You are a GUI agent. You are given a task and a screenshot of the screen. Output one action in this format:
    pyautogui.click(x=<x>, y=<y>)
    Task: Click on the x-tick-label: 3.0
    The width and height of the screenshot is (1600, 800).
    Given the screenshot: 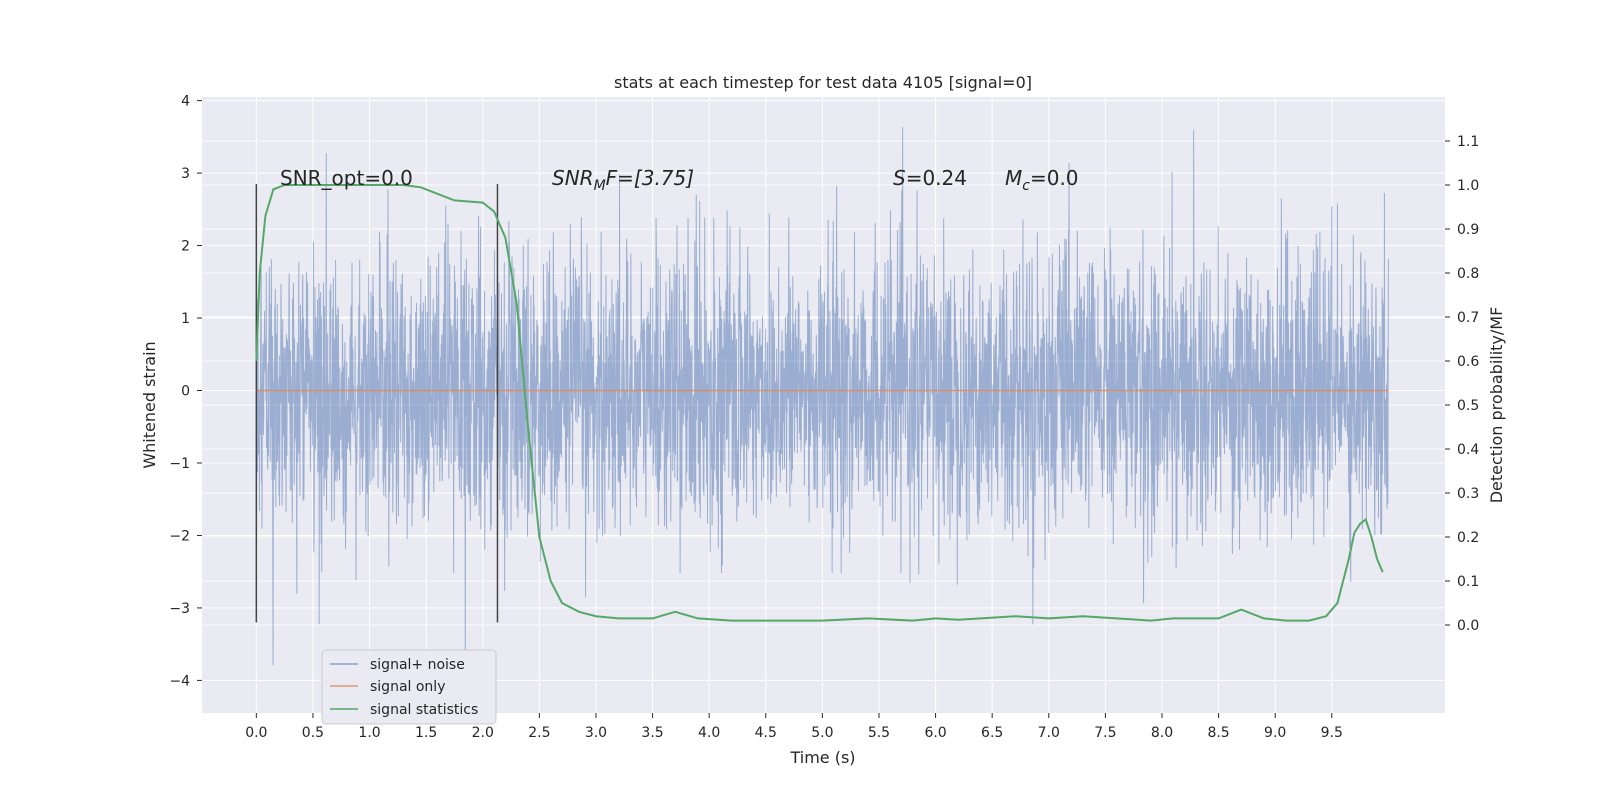 What is the action you would take?
    pyautogui.click(x=596, y=733)
    